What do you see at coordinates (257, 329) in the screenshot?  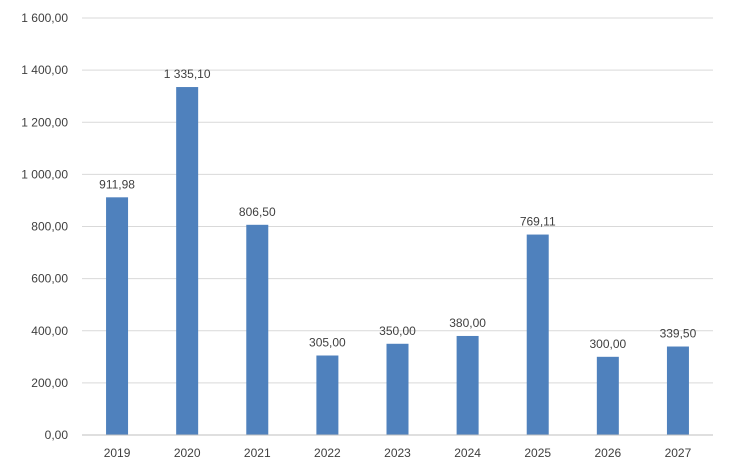 I see `bar-2021` at bounding box center [257, 329].